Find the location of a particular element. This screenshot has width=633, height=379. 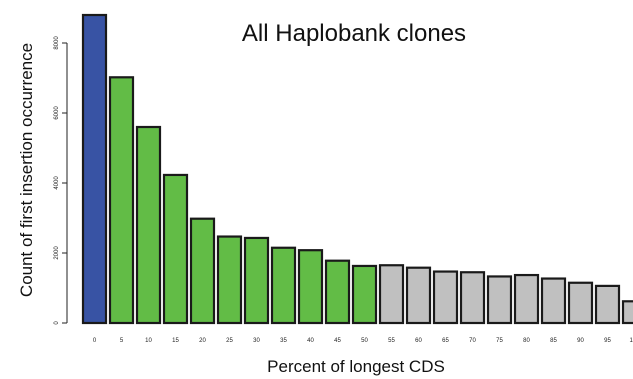

y-axis-label: Count of first insertion occurrence is located at coordinates (26, 170).